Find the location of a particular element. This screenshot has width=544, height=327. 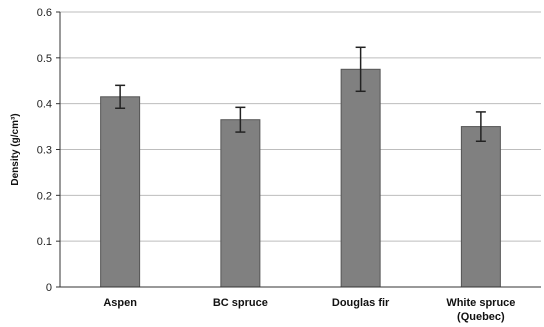

y-tick-label: 0.3 is located at coordinates (44, 151).